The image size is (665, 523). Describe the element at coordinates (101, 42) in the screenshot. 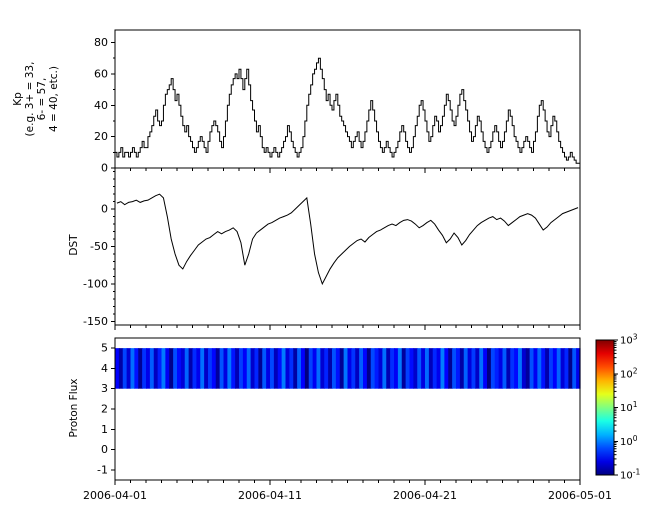

I see `kp-ytick-label: 80` at that location.